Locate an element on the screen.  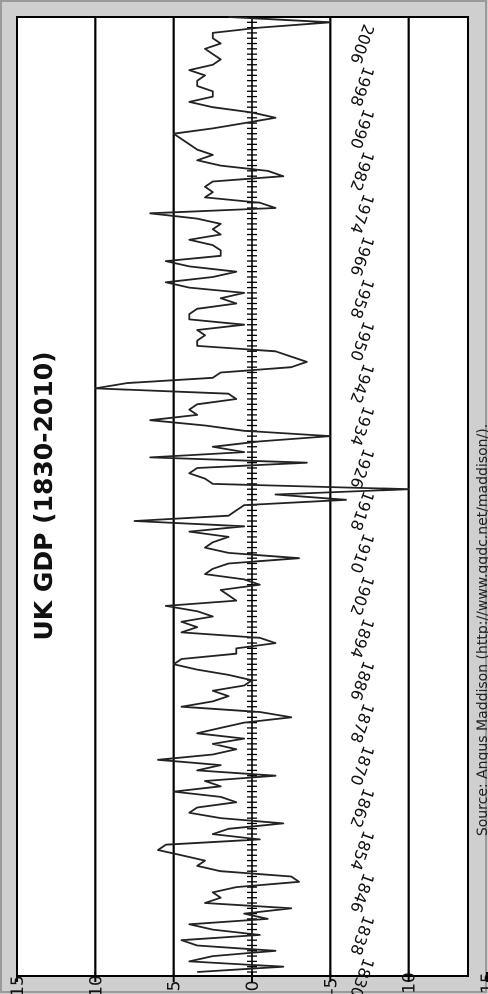
chart-title: UK GDP (1830-2010) is located at coordinates (43, 495).